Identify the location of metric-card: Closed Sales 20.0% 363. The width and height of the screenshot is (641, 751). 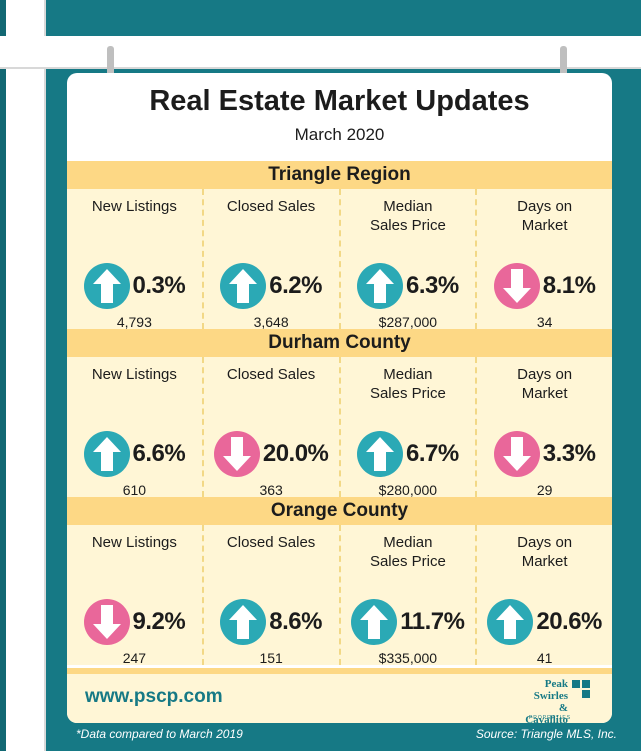
(272, 427).